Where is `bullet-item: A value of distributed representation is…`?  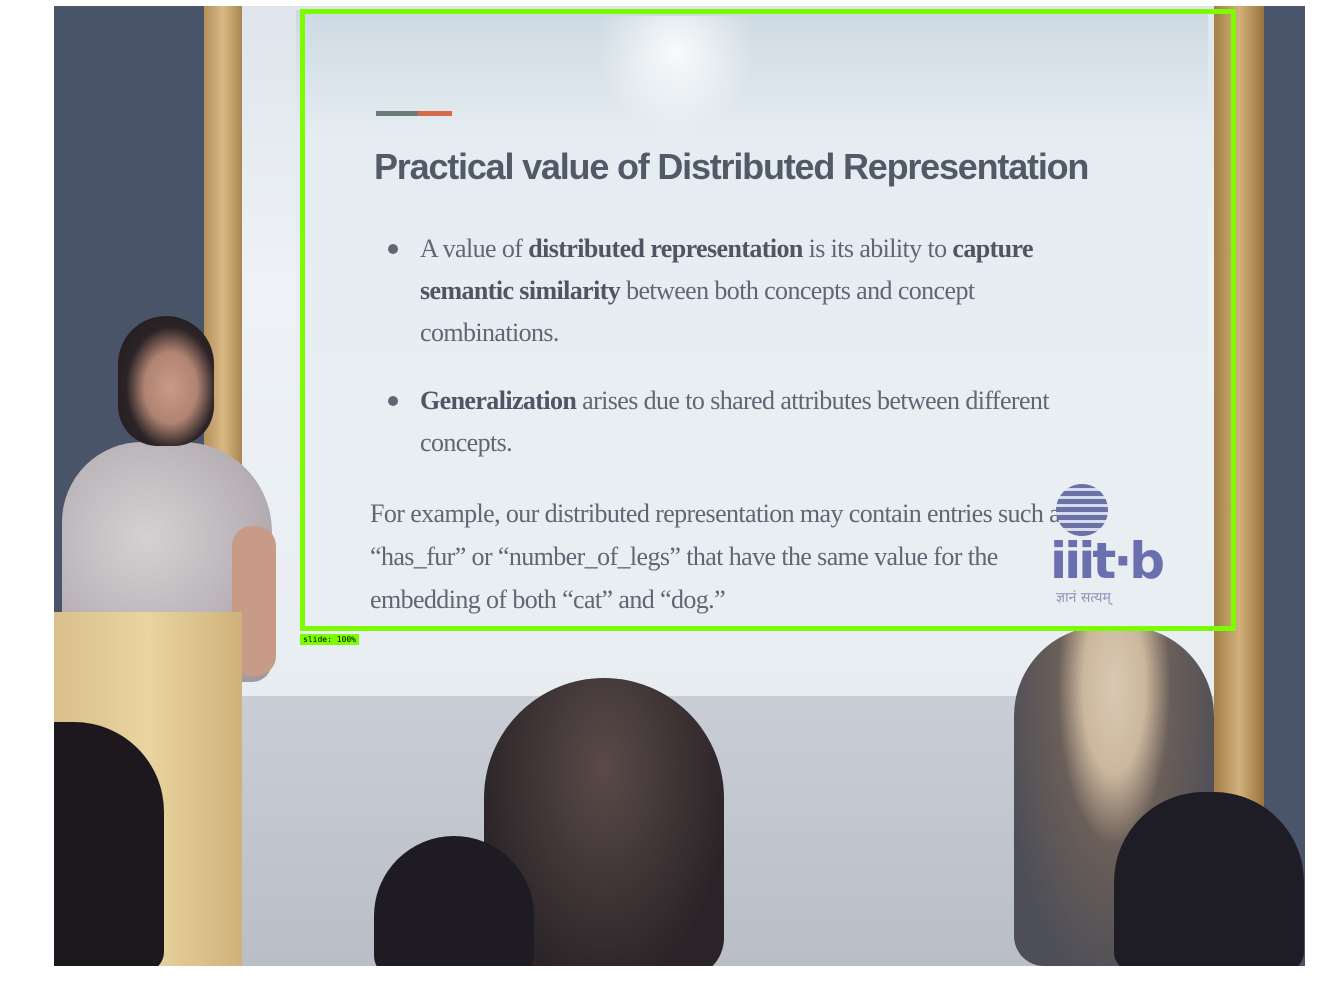 bullet-item: A value of distributed representation is… is located at coordinates (728, 291).